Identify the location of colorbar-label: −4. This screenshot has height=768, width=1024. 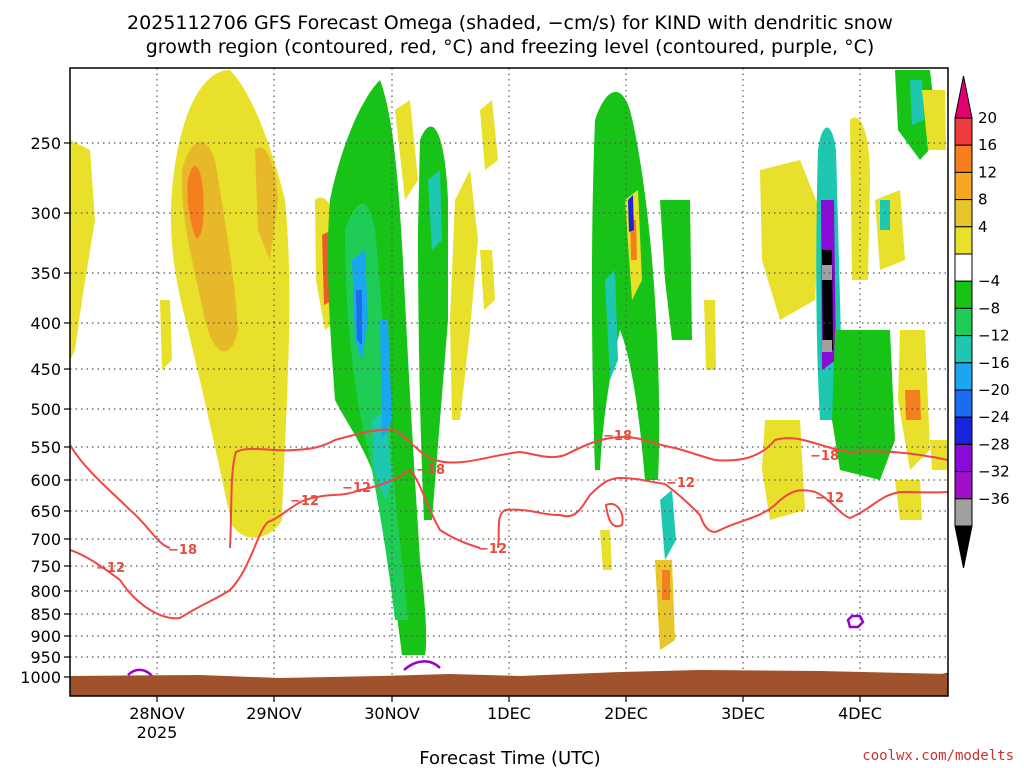
(989, 281).